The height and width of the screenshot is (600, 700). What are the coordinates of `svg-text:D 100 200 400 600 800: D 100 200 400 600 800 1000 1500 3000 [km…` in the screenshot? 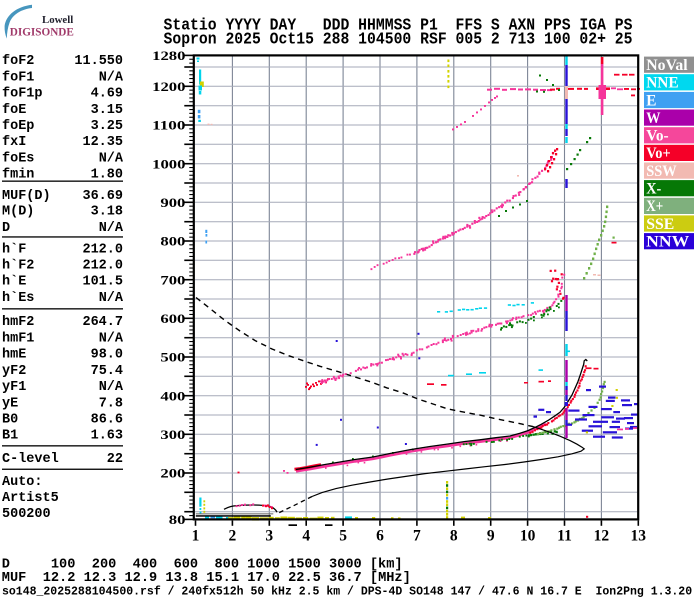 It's located at (202, 564).